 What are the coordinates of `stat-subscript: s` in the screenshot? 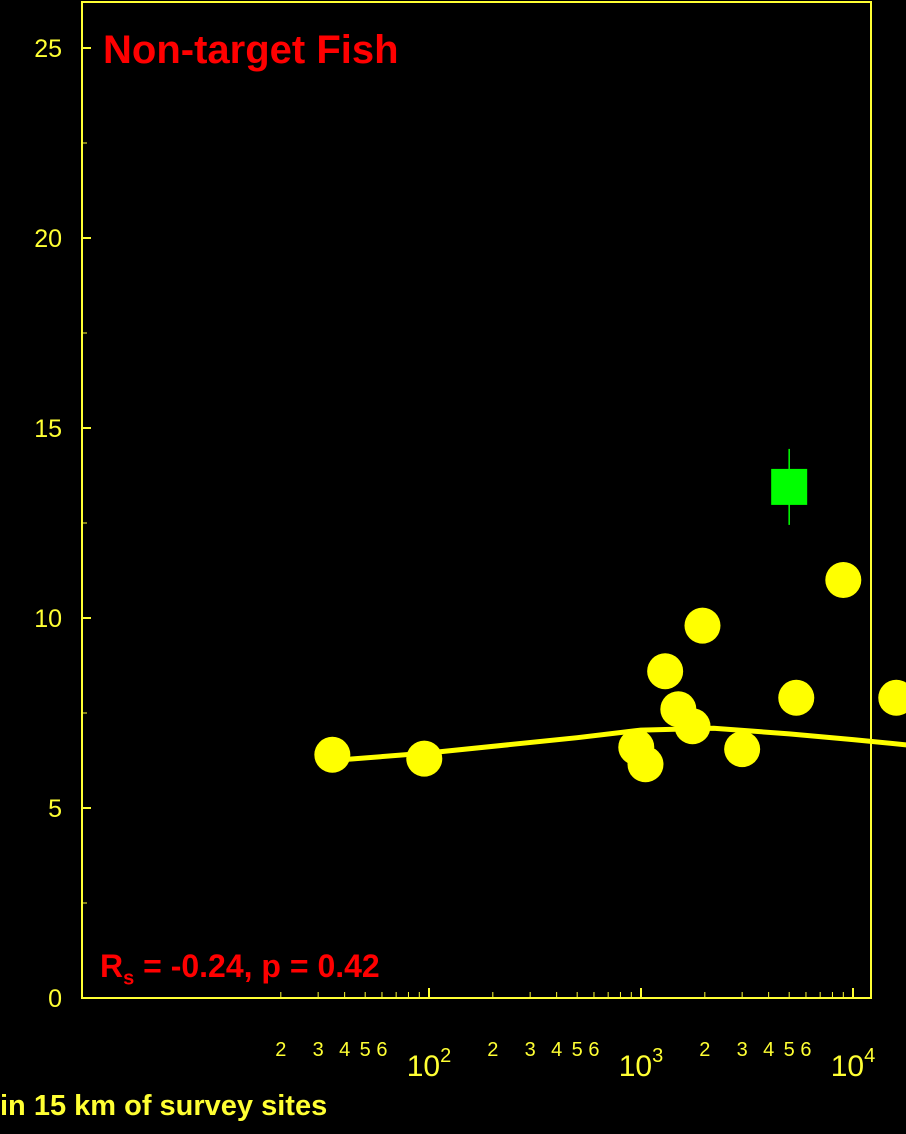 It's located at (129, 978).